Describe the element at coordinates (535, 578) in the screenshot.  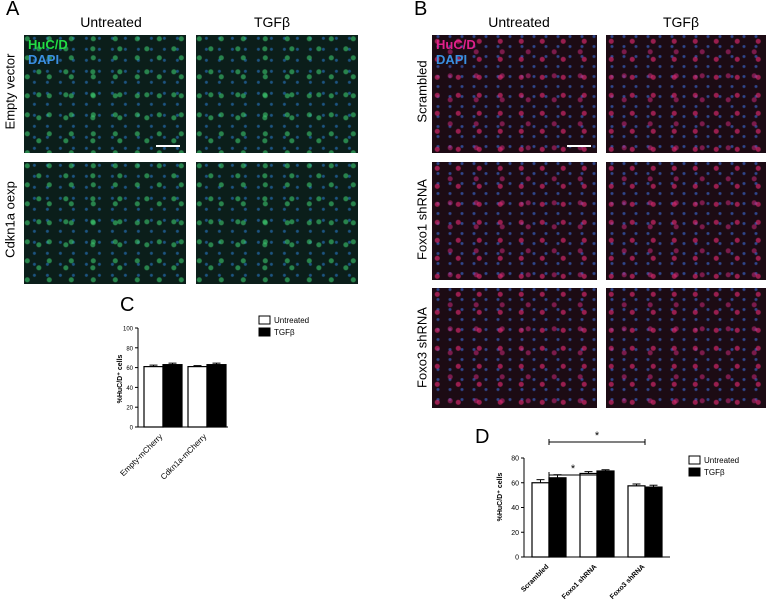
I see `x-tick-label: Scrambled` at that location.